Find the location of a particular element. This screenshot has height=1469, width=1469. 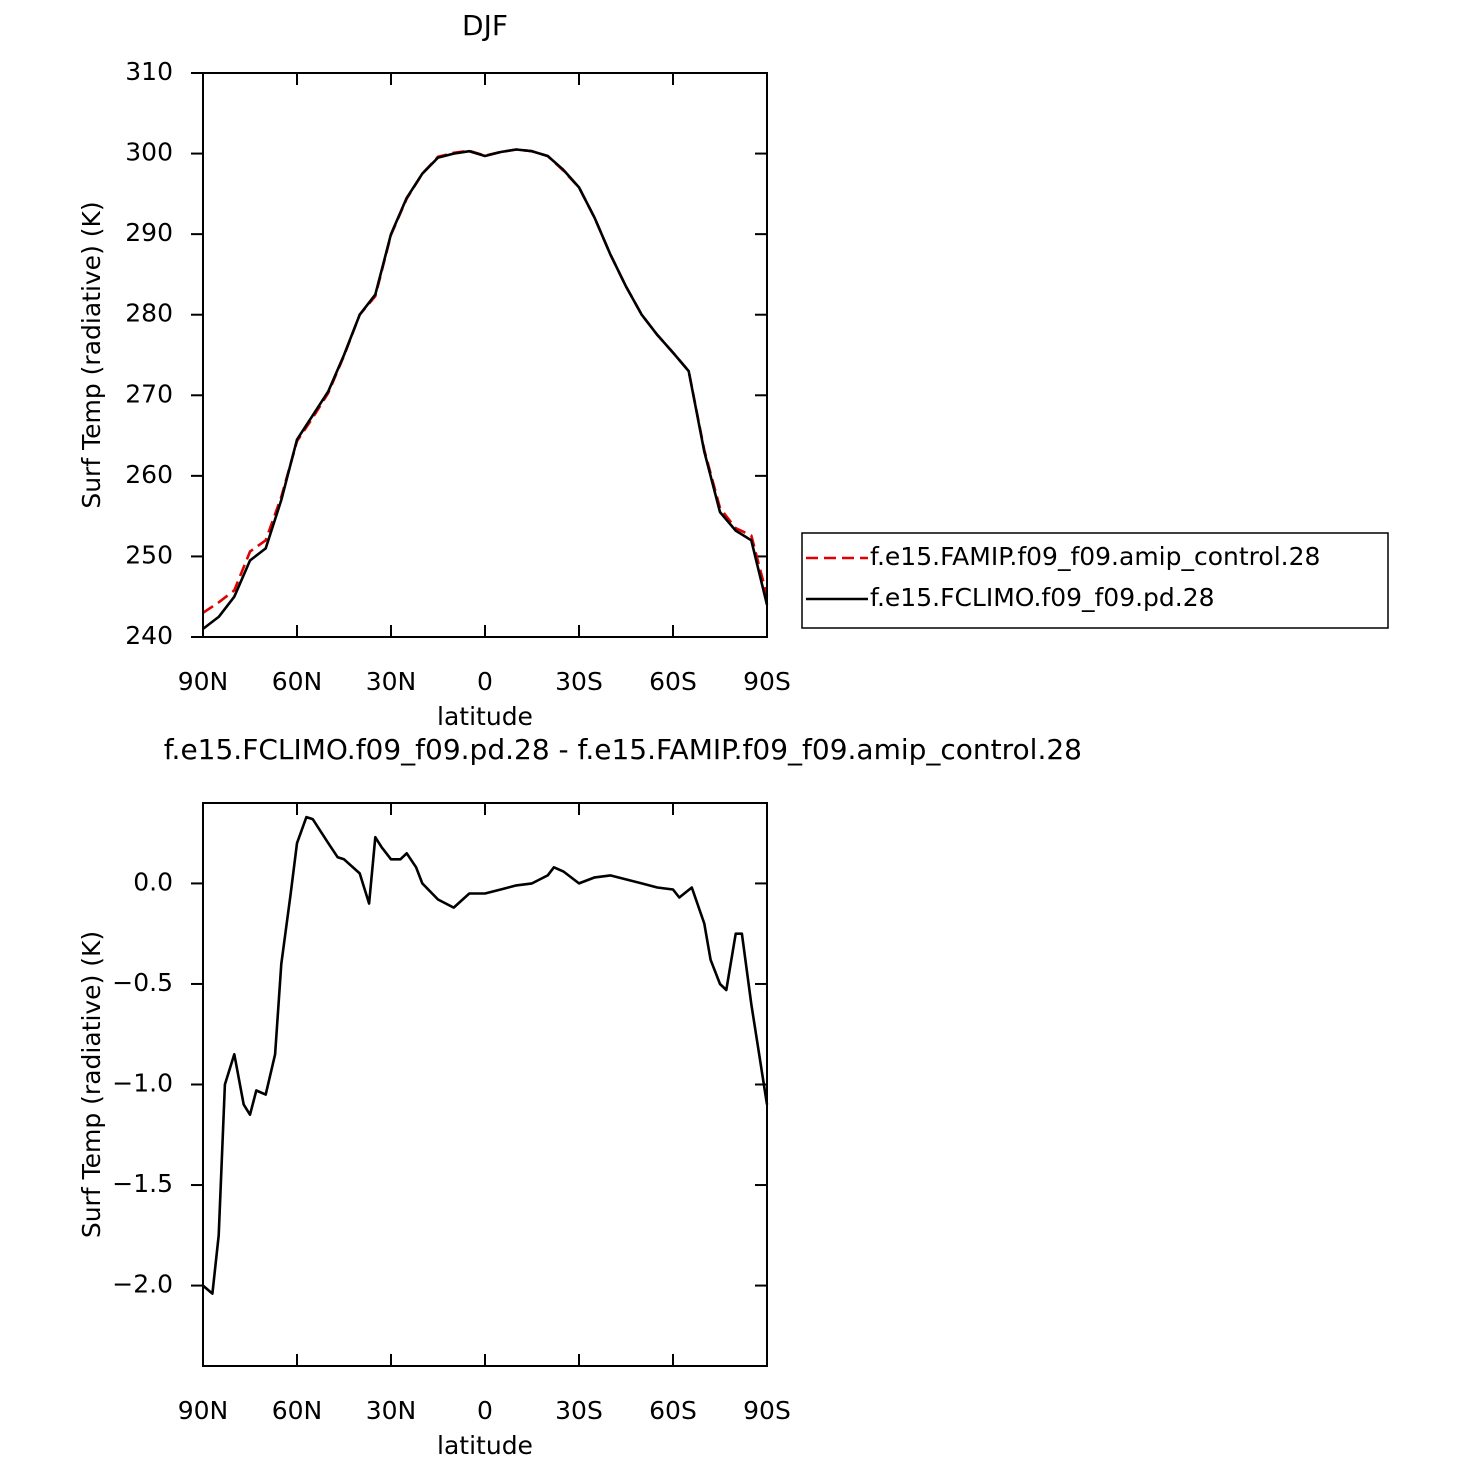

chart-title: DJF is located at coordinates (485, 25).